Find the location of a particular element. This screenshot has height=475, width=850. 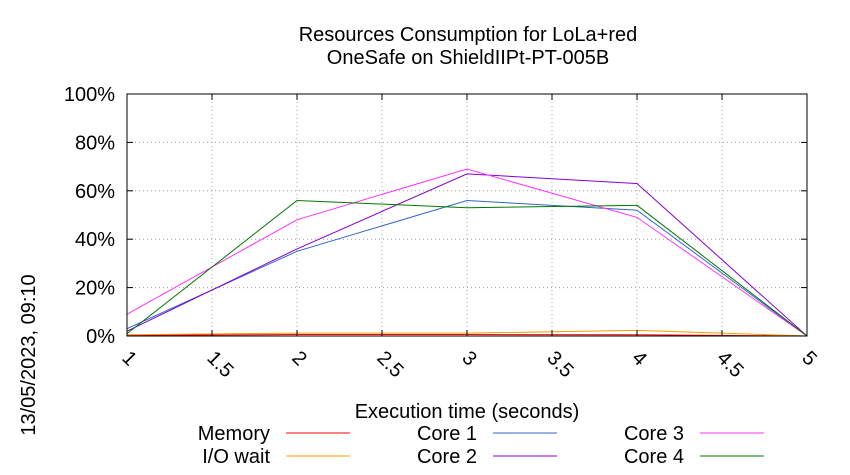

timestamp-label: 13/05/2023, 09:10 is located at coordinates (29, 354).